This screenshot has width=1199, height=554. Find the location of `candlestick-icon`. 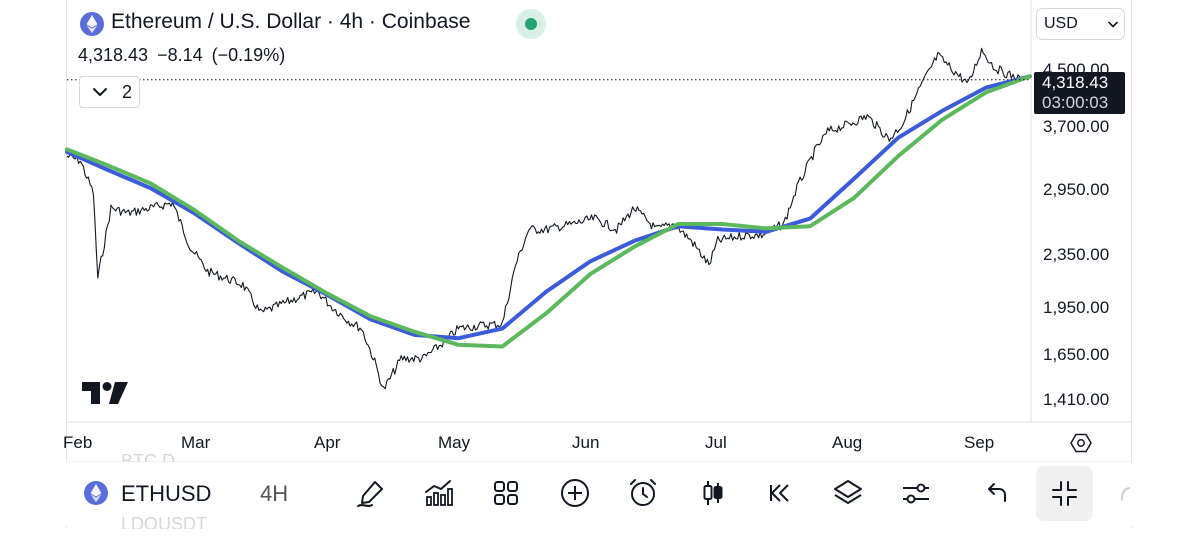

candlestick-icon is located at coordinates (713, 493).